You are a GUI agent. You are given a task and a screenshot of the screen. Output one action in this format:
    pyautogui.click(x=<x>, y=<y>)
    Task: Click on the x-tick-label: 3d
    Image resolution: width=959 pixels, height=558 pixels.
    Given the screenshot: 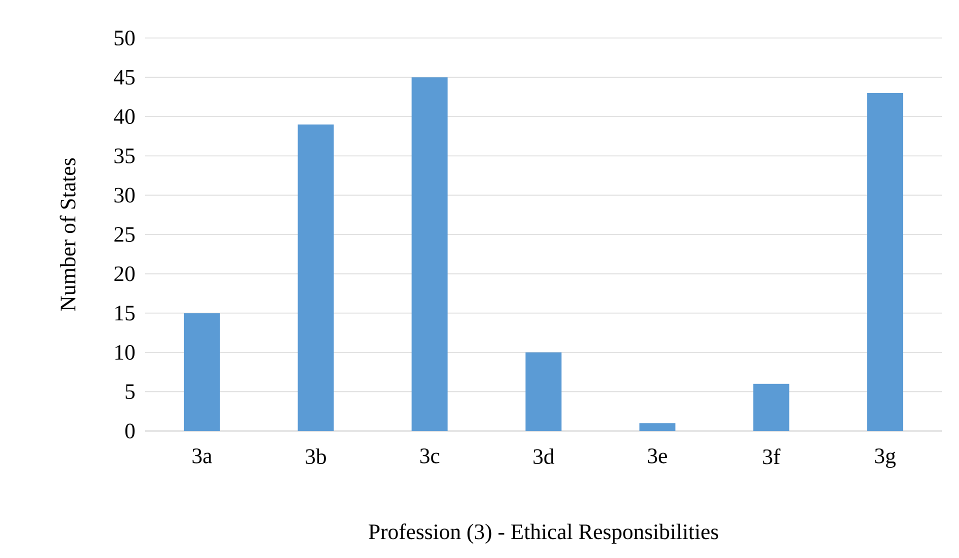 What is the action you would take?
    pyautogui.click(x=544, y=456)
    